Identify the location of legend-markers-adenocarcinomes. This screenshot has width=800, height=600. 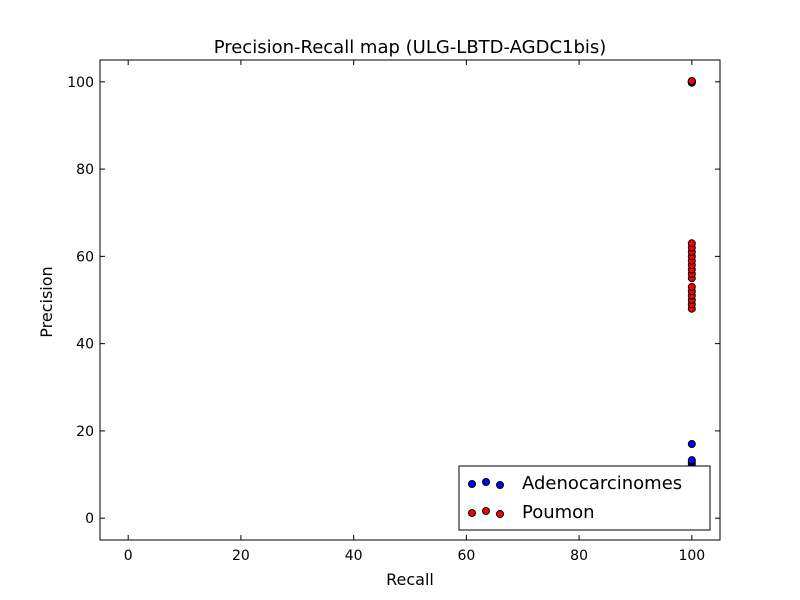
(486, 483).